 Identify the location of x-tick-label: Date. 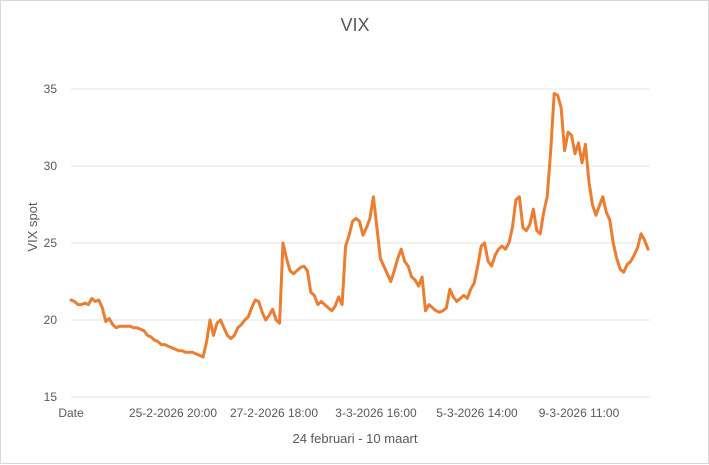
(71, 413).